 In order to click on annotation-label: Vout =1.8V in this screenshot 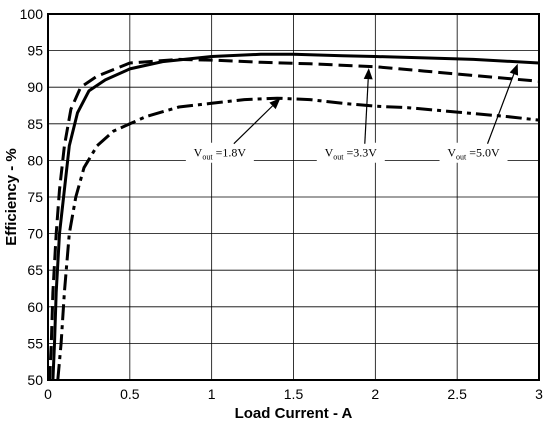, I will do `click(220, 154)`.